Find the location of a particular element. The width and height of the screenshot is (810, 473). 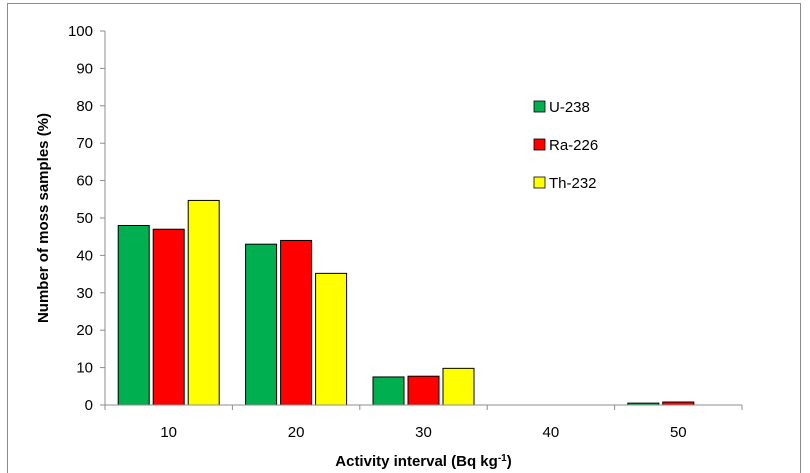

y-axis-ticks: 0 10 20 30 40 50 60 70 80 90 100 is located at coordinates (86, 218).